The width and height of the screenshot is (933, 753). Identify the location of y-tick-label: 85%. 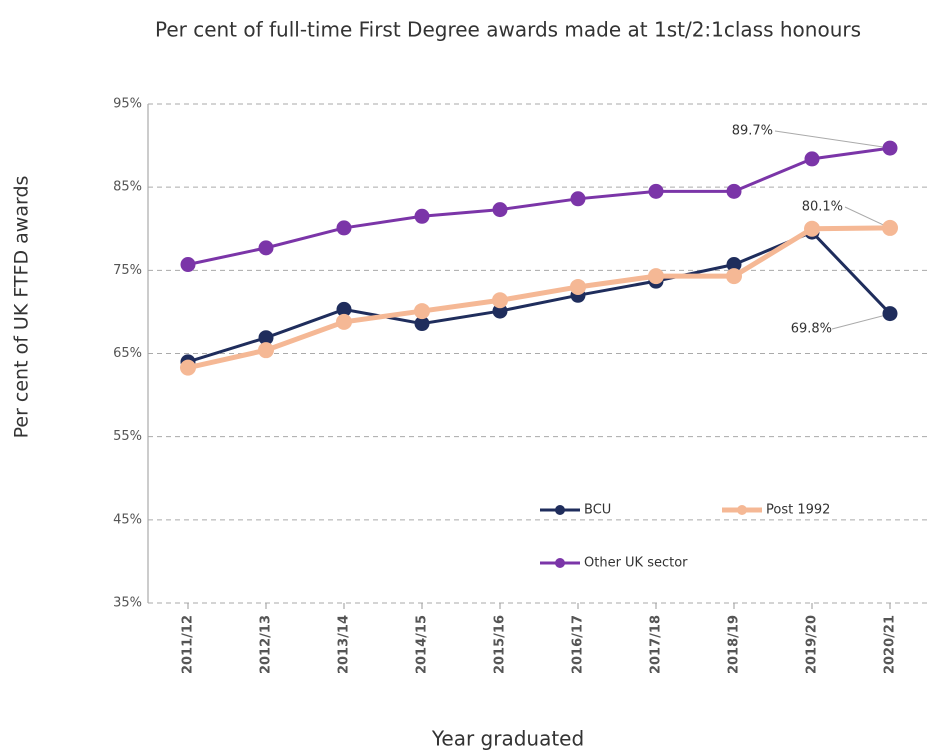
(127, 187).